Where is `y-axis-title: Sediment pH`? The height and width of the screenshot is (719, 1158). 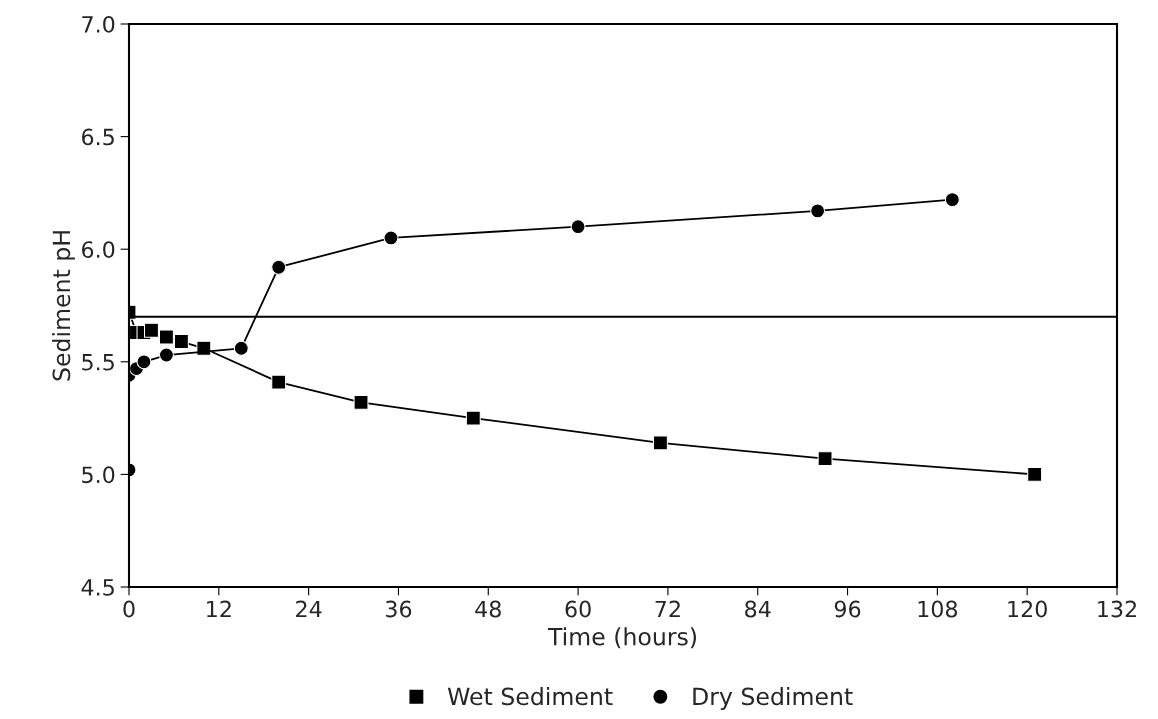 y-axis-title: Sediment pH is located at coordinates (63, 306).